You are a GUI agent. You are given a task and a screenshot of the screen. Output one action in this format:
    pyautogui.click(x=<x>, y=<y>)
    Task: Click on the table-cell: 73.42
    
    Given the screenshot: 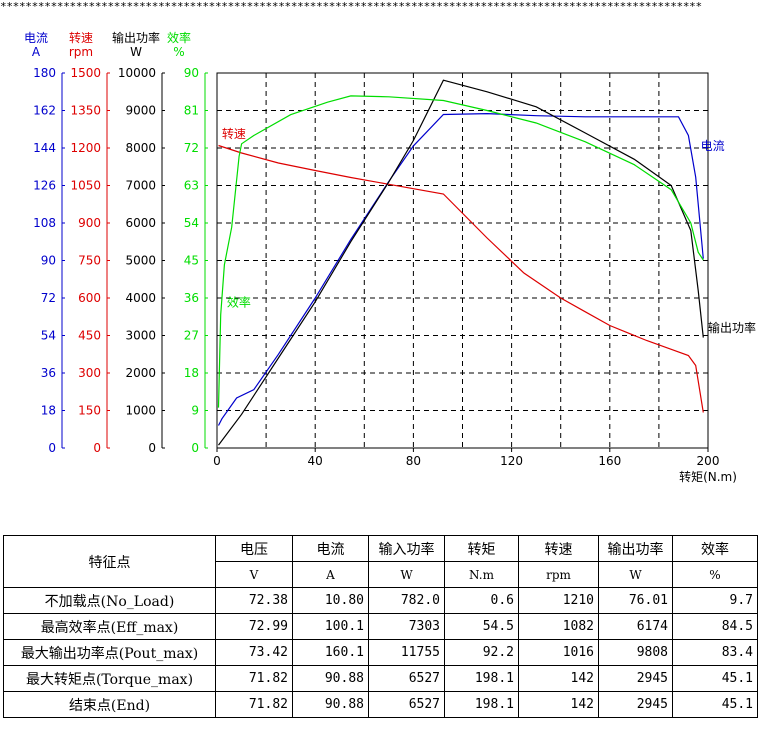 What is the action you would take?
    pyautogui.click(x=254, y=652)
    